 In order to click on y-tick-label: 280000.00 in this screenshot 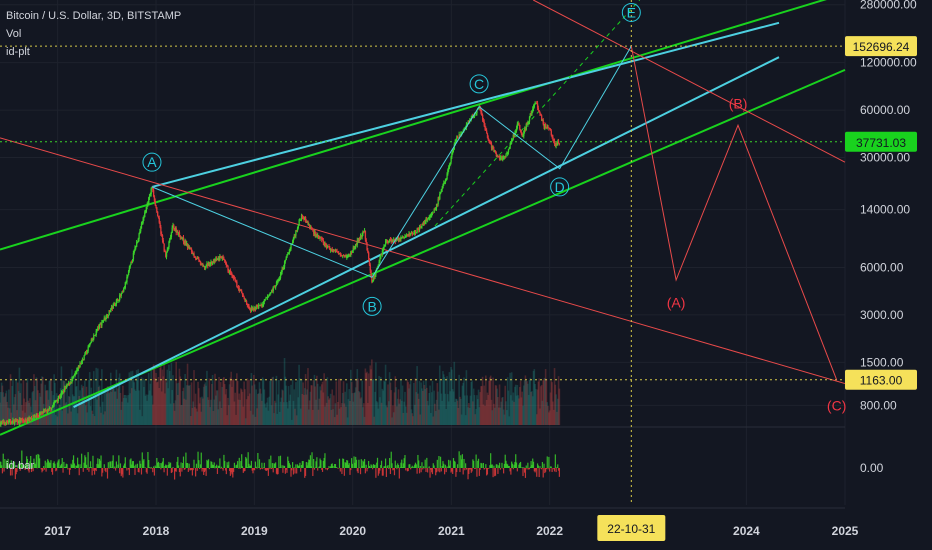, I will do `click(888, 6)`.